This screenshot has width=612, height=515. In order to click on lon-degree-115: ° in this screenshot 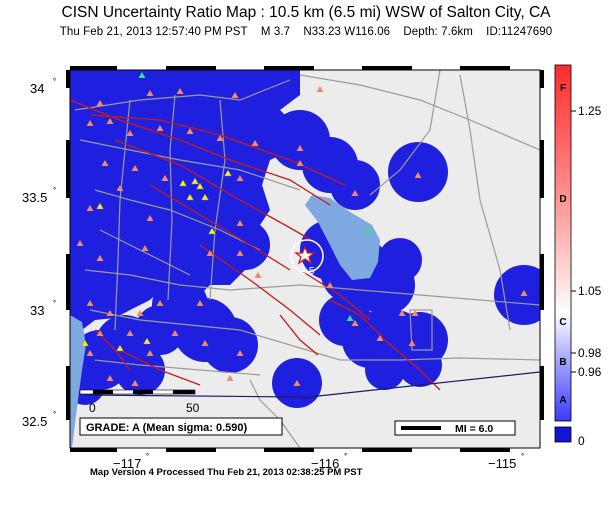, I will do `click(522, 456)`.